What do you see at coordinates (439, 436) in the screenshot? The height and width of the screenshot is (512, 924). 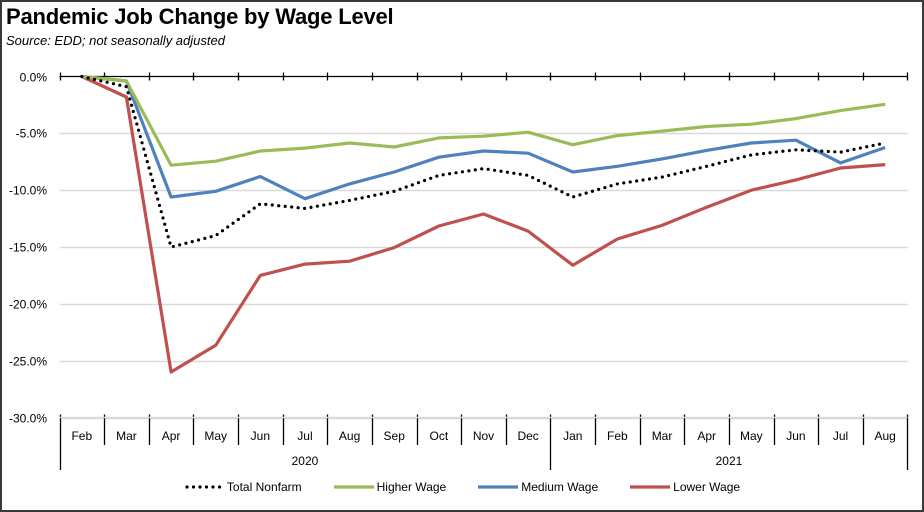 I see `x-tick-label: Oct` at bounding box center [439, 436].